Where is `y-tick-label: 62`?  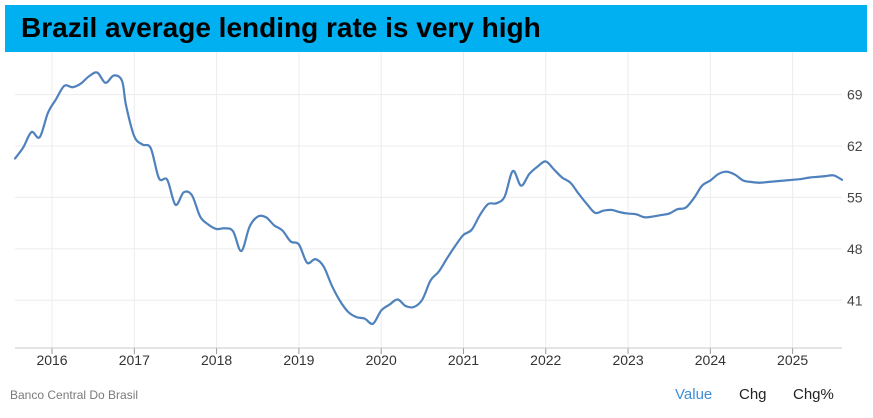 y-tick-label: 62 is located at coordinates (855, 146).